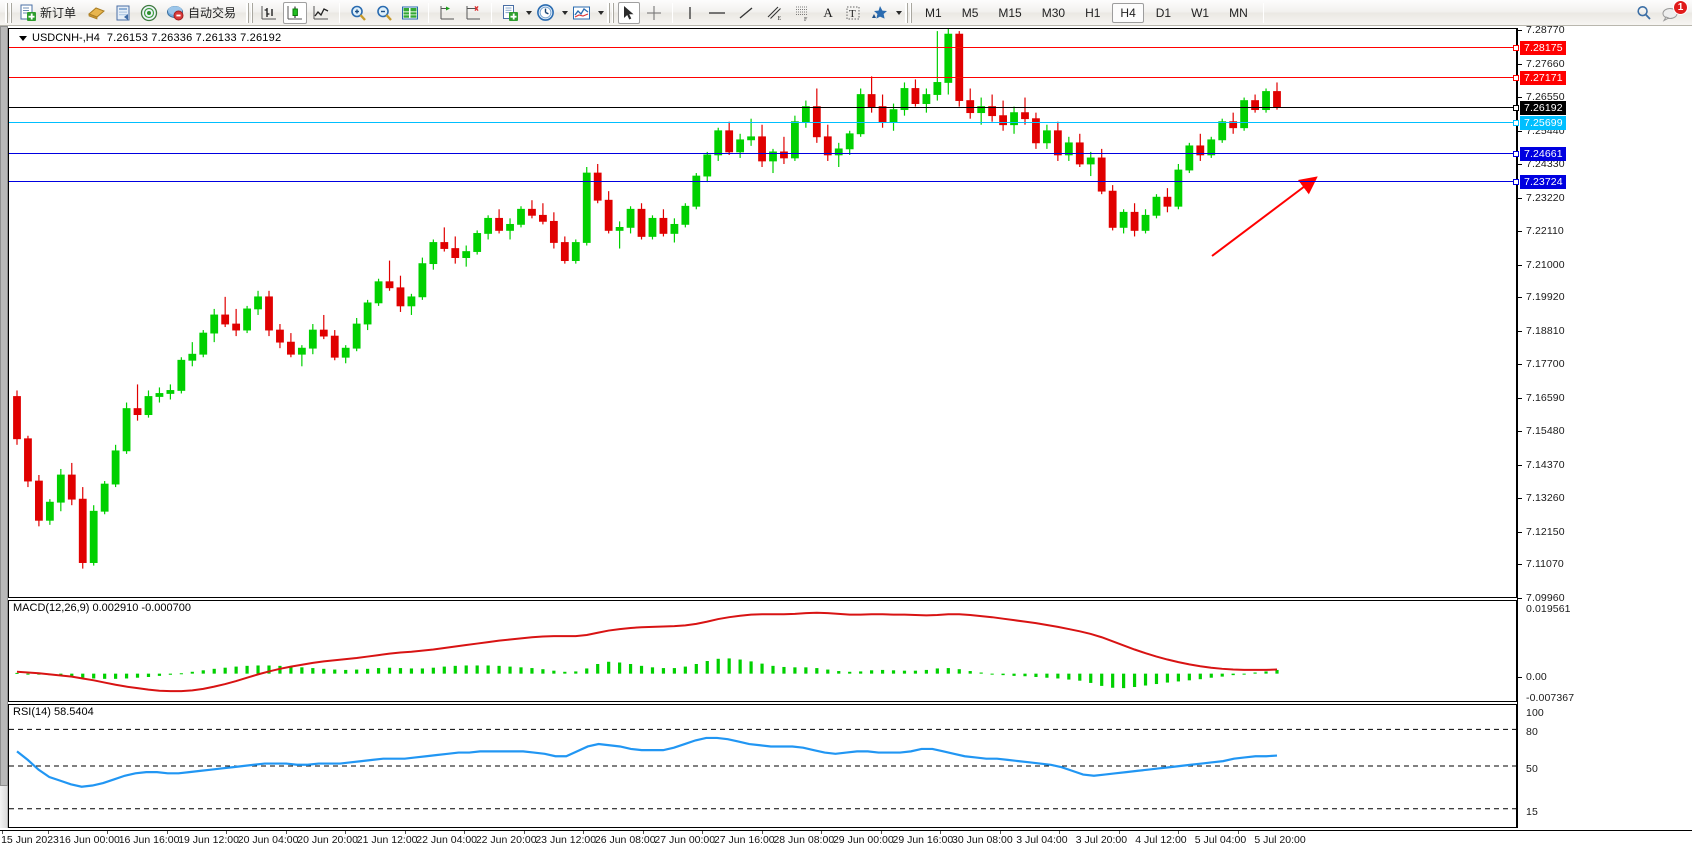  What do you see at coordinates (358, 13) in the screenshot?
I see `zoom-in-button` at bounding box center [358, 13].